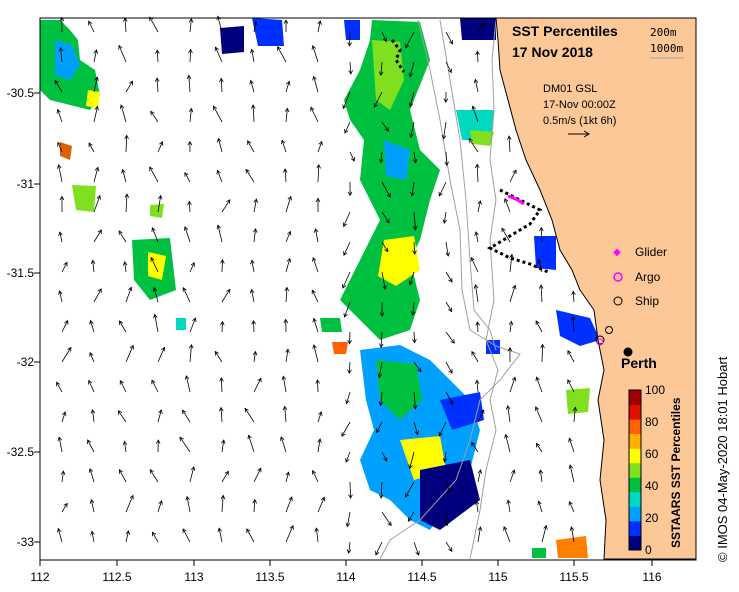 The height and width of the screenshot is (592, 739). I want to click on legend-ship: Ship, so click(647, 301).